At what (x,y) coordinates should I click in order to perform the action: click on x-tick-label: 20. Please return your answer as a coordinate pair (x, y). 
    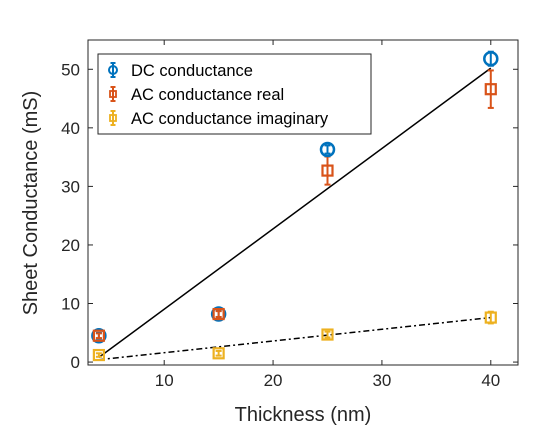
    Looking at the image, I should click on (273, 380).